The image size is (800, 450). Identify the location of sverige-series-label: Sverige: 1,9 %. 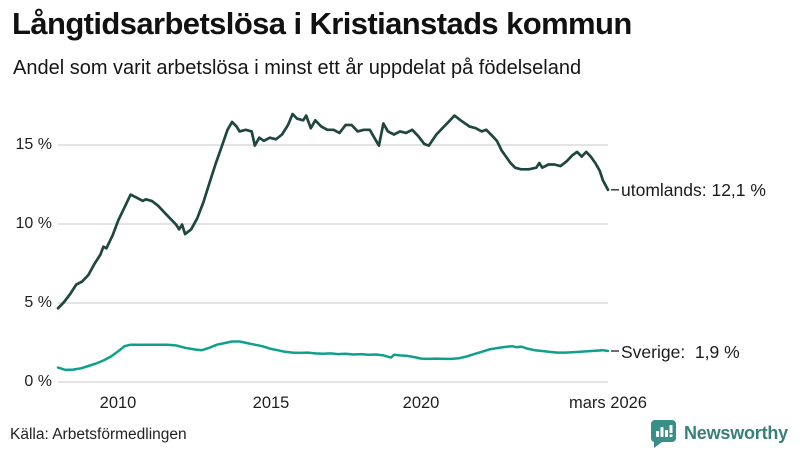
(680, 352).